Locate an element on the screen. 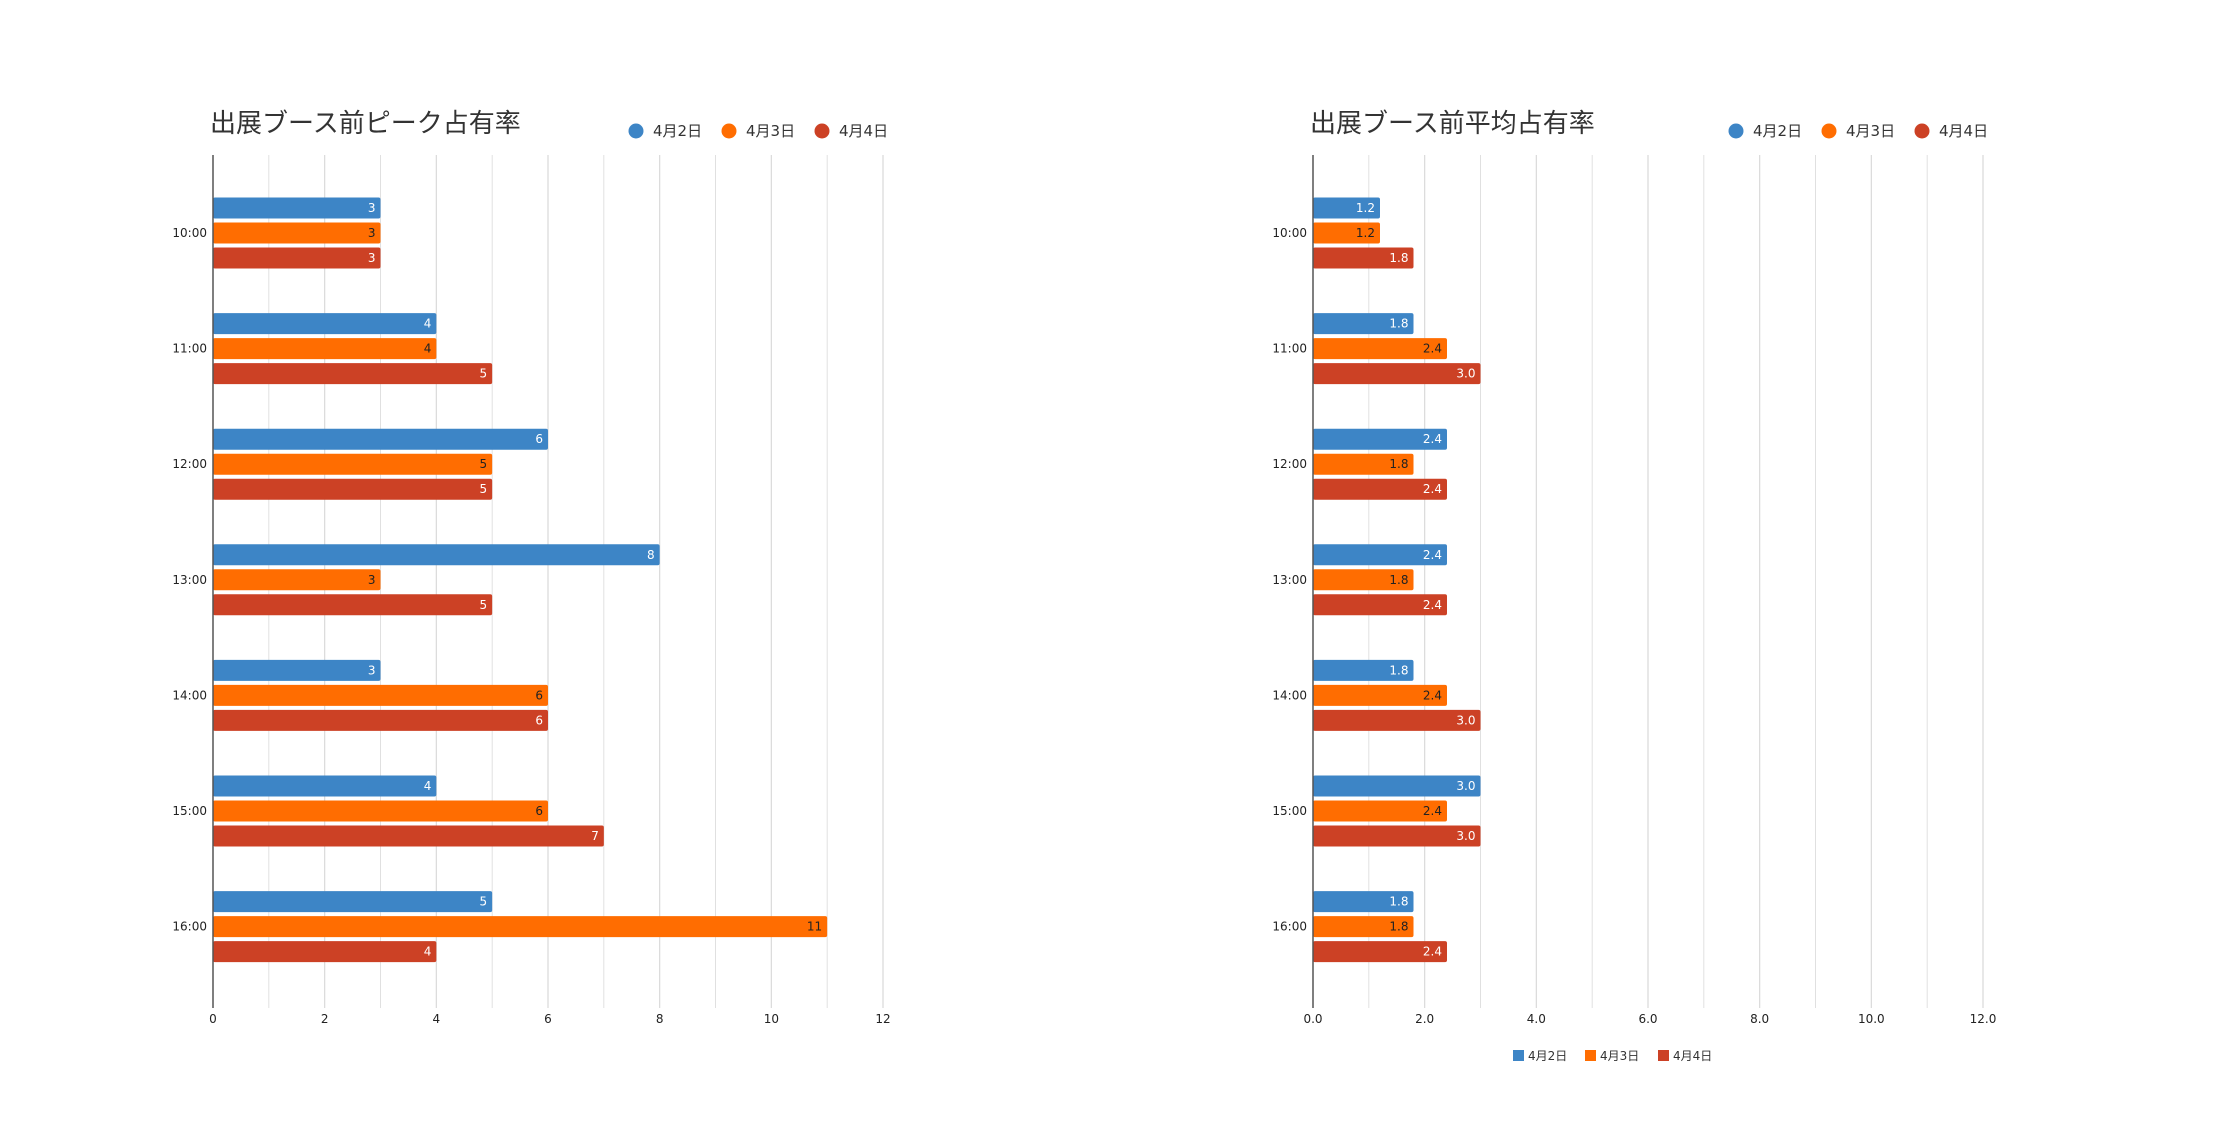 The height and width of the screenshot is (1143, 2220). avg-bottom-legend-label: 4月3日 is located at coordinates (1619, 1056).